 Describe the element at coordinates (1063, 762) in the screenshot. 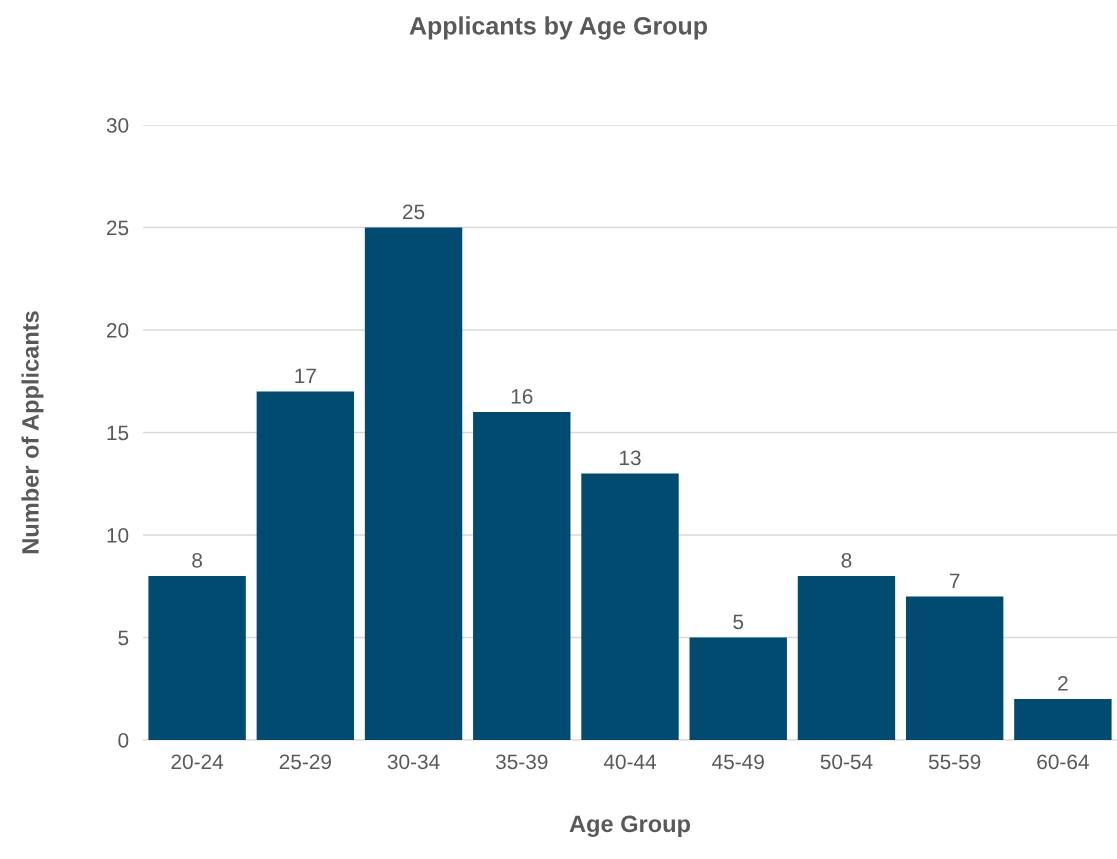

I see `x-tick-label: 60-64` at that location.